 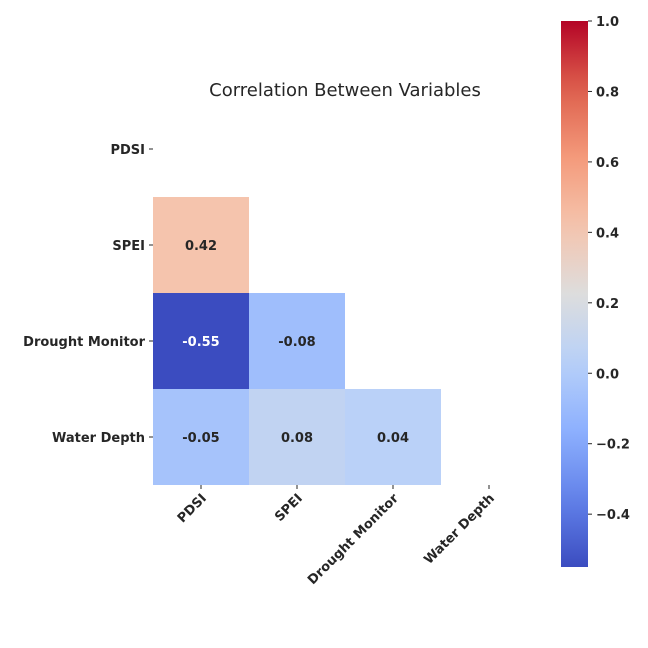 I want to click on cell-value-label: -0.08, so click(x=296, y=342).